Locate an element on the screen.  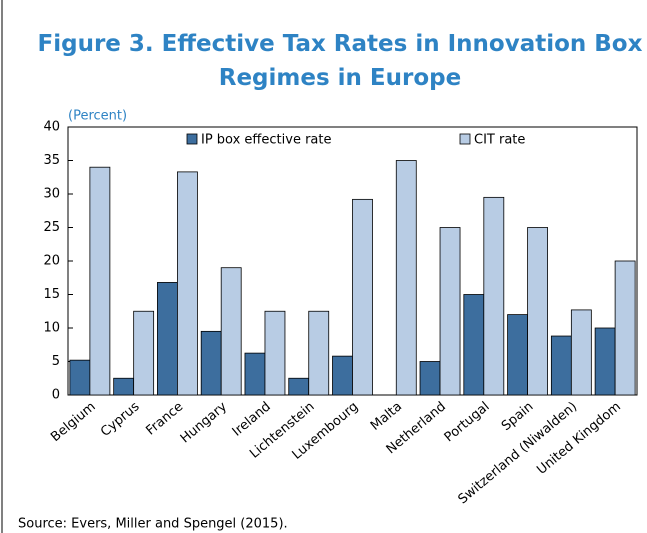
y-tick-label: 25 is located at coordinates (51, 227).